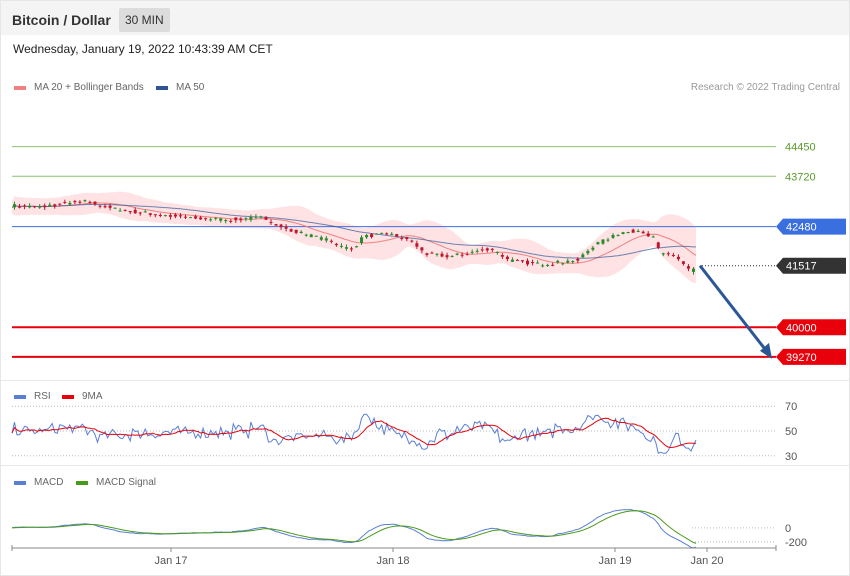  What do you see at coordinates (20, 483) in the screenshot?
I see `legend-macd-swatch` at bounding box center [20, 483].